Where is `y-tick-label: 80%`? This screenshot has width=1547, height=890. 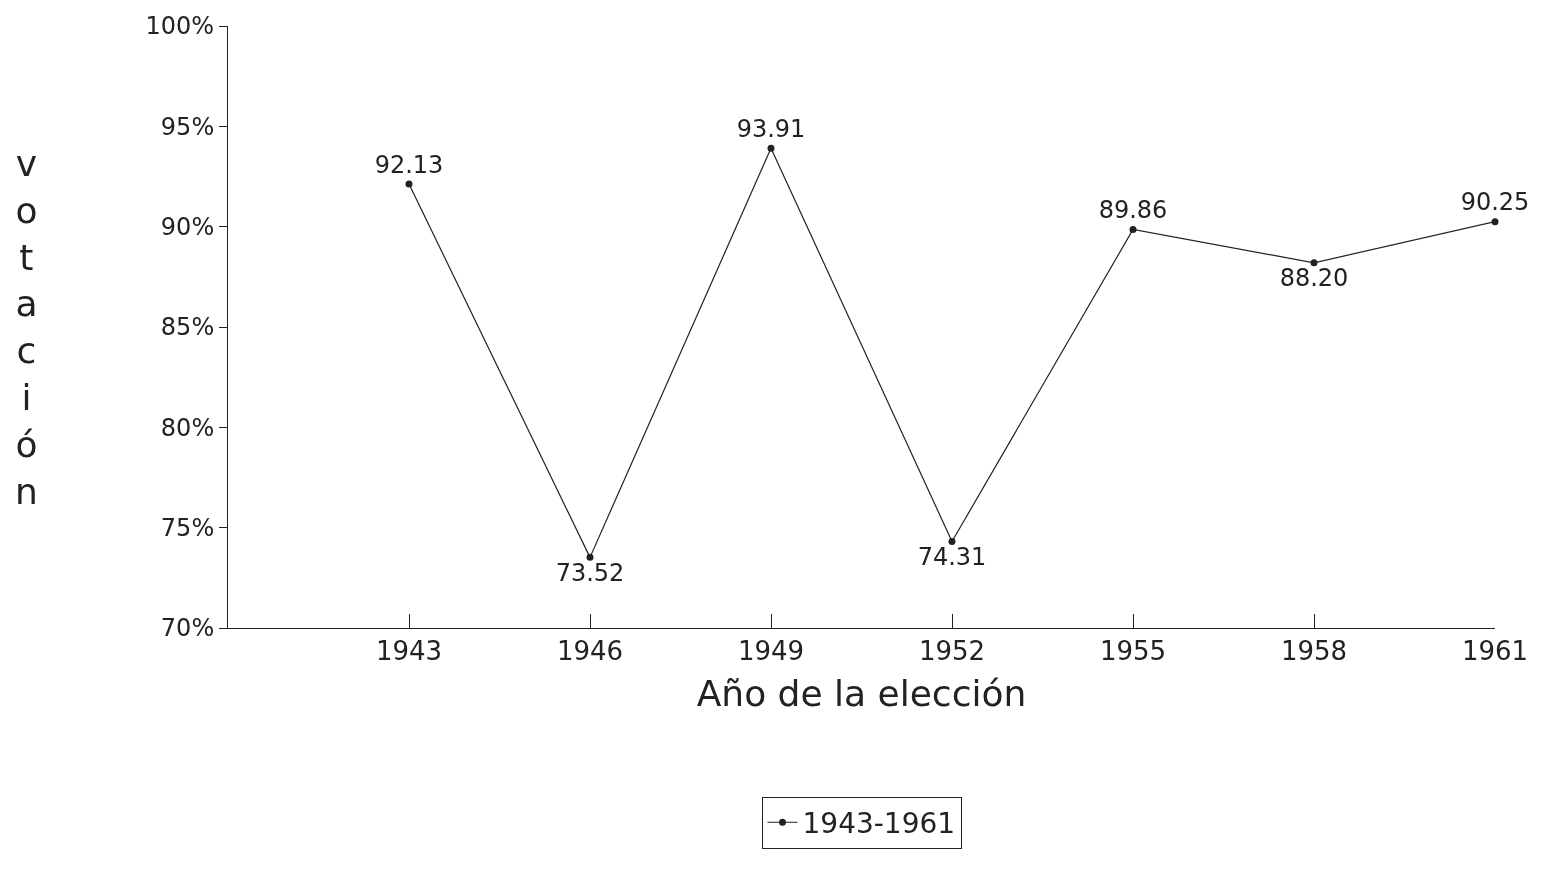 y-tick-label: 80% is located at coordinates (187, 427).